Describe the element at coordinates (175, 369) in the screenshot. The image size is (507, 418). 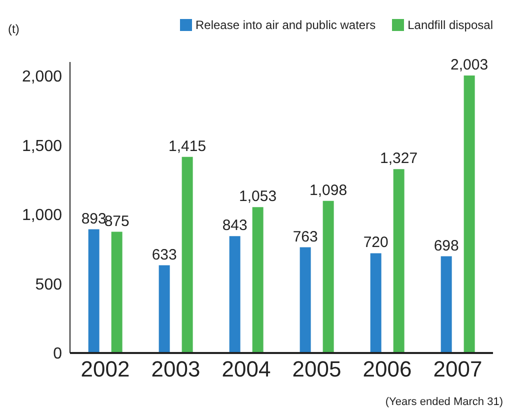
I see `x-tick-label: 2003` at that location.